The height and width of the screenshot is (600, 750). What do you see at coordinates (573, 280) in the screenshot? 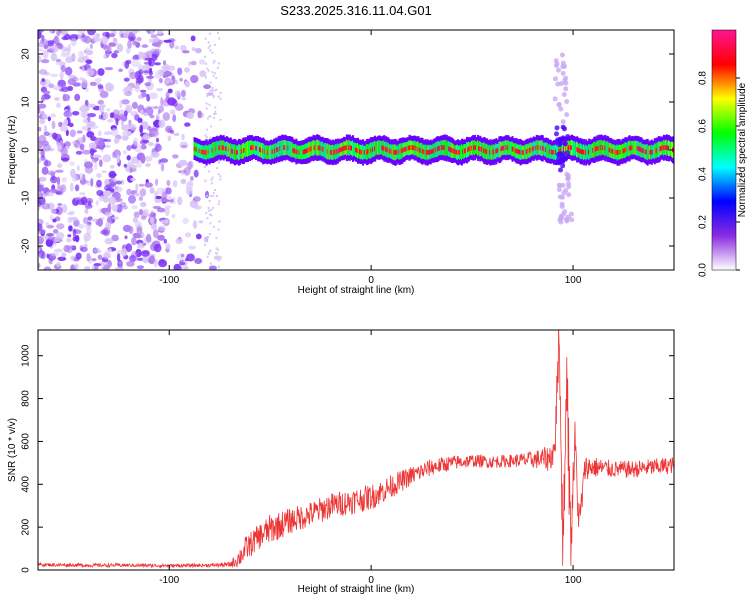
I see `x-tick-label: 100` at bounding box center [573, 280].